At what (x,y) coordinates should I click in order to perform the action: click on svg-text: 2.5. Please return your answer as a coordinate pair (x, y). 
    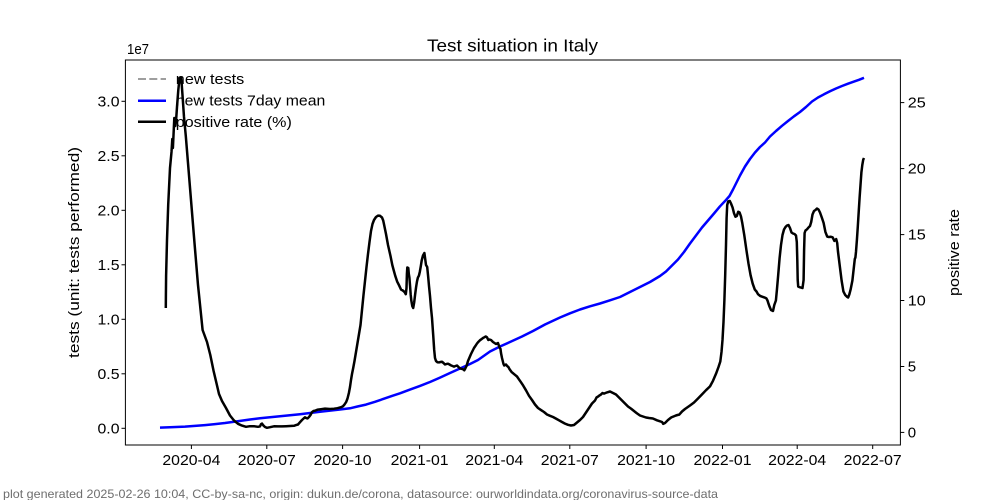
    Looking at the image, I should click on (109, 156).